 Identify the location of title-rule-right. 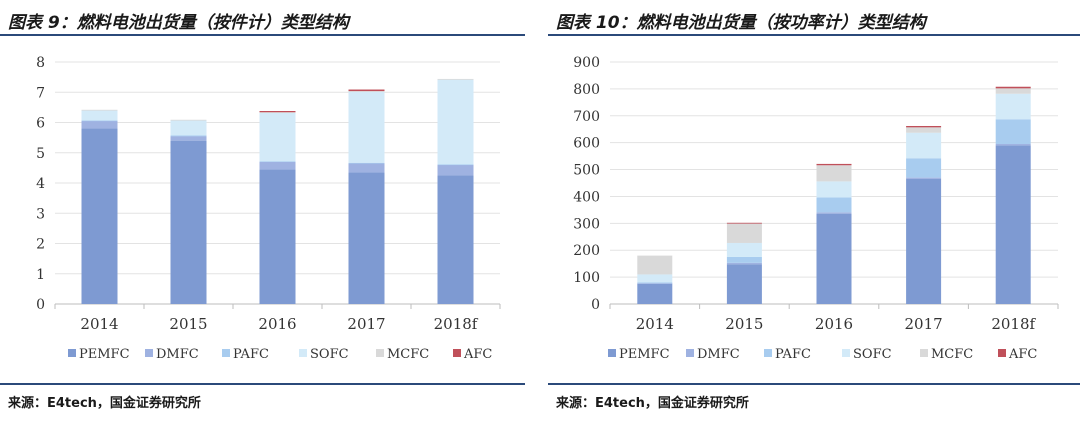
(814, 35).